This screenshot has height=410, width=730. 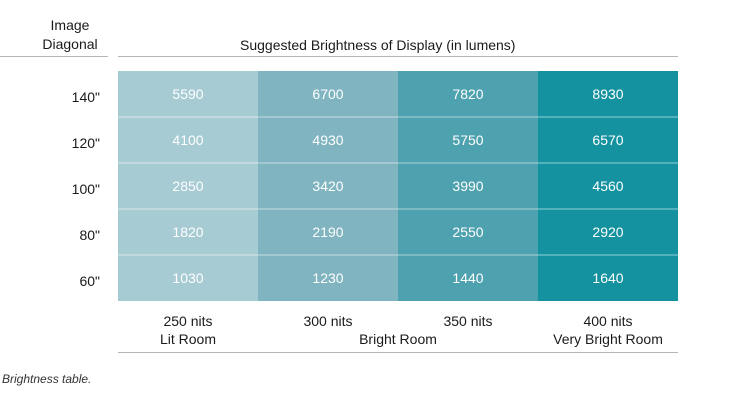 What do you see at coordinates (70, 35) in the screenshot?
I see `row-header: Image Diagonal` at bounding box center [70, 35].